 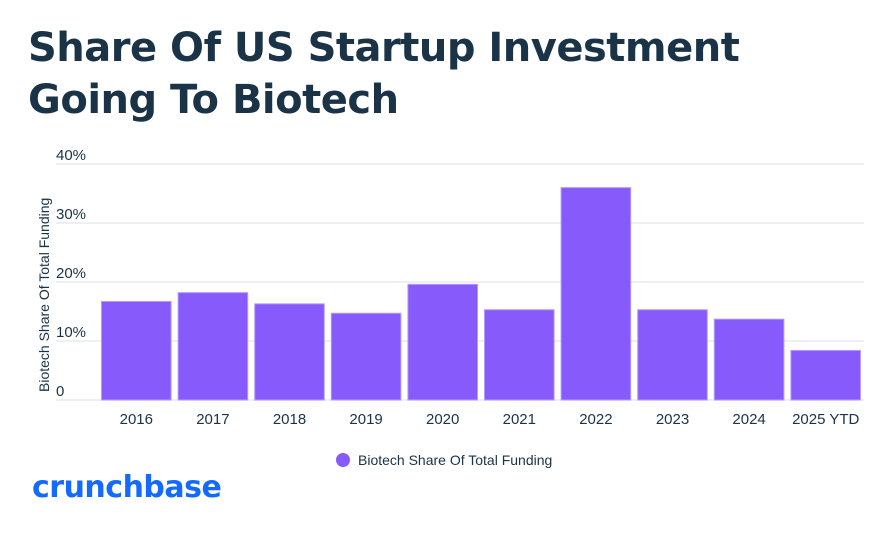 What do you see at coordinates (212, 419) in the screenshot?
I see `x-tick-label: 2017` at bounding box center [212, 419].